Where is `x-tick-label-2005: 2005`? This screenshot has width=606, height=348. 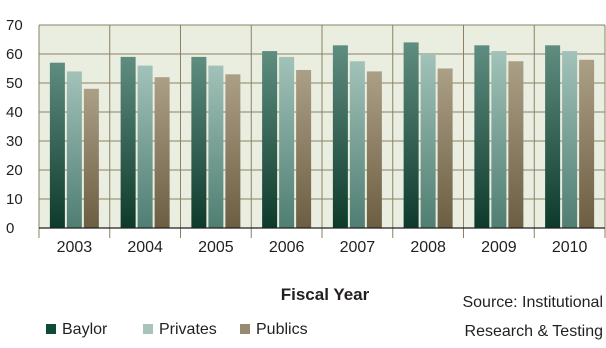
x-tick-label-2005: 2005 is located at coordinates (216, 247).